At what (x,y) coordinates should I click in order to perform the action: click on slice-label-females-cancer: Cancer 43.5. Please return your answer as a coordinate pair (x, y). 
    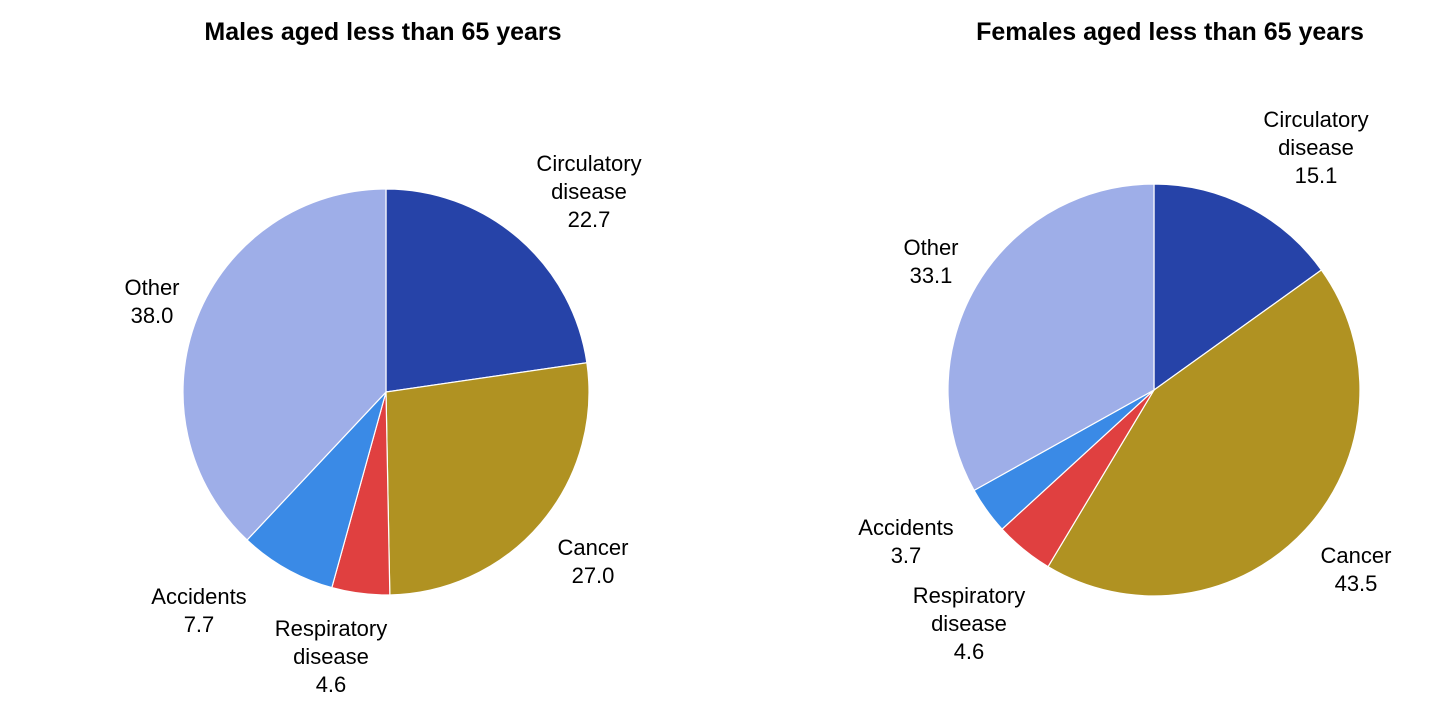
    Looking at the image, I should click on (1356, 570).